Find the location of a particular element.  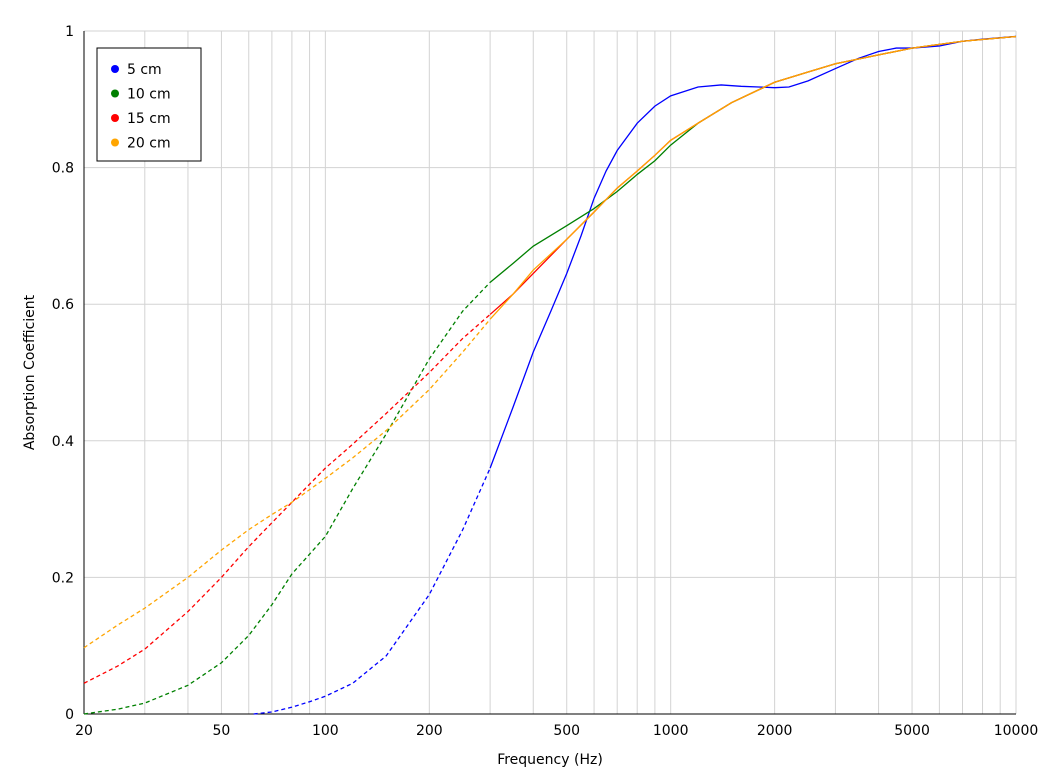

x-tick-label: 5000 is located at coordinates (912, 731).